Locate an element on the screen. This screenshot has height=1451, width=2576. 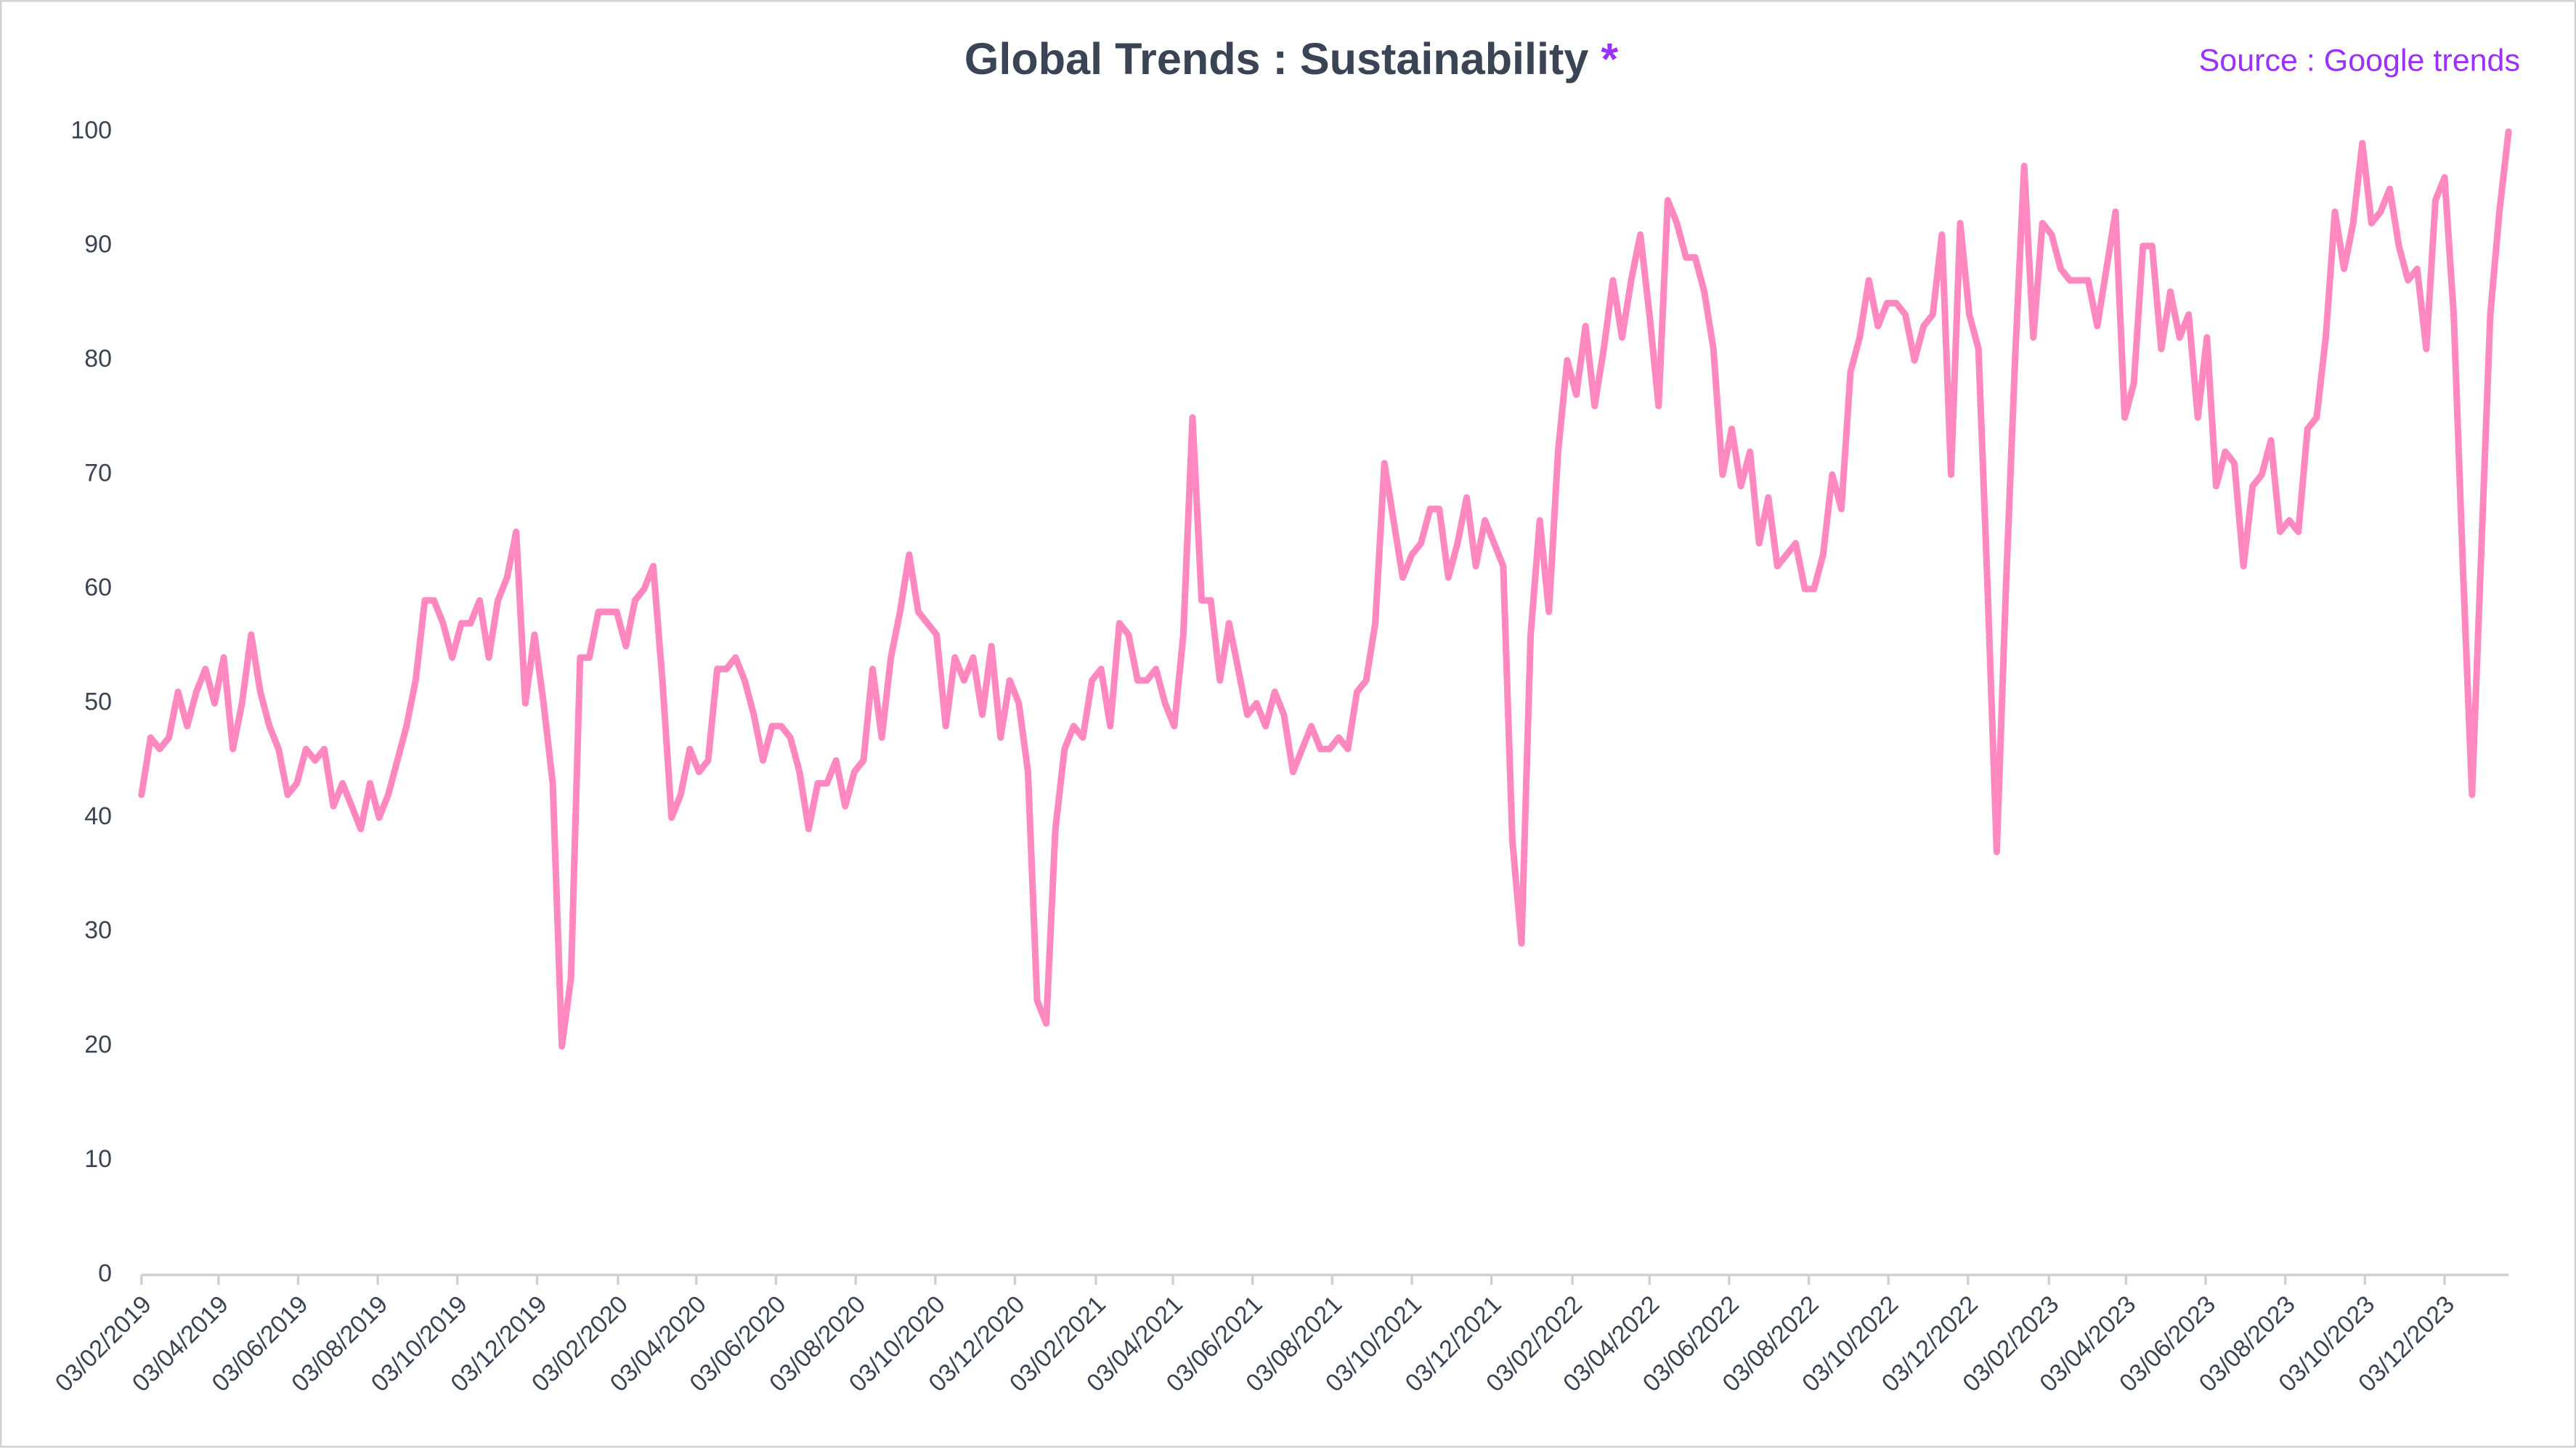
y-tick-label: 100 is located at coordinates (91, 130).